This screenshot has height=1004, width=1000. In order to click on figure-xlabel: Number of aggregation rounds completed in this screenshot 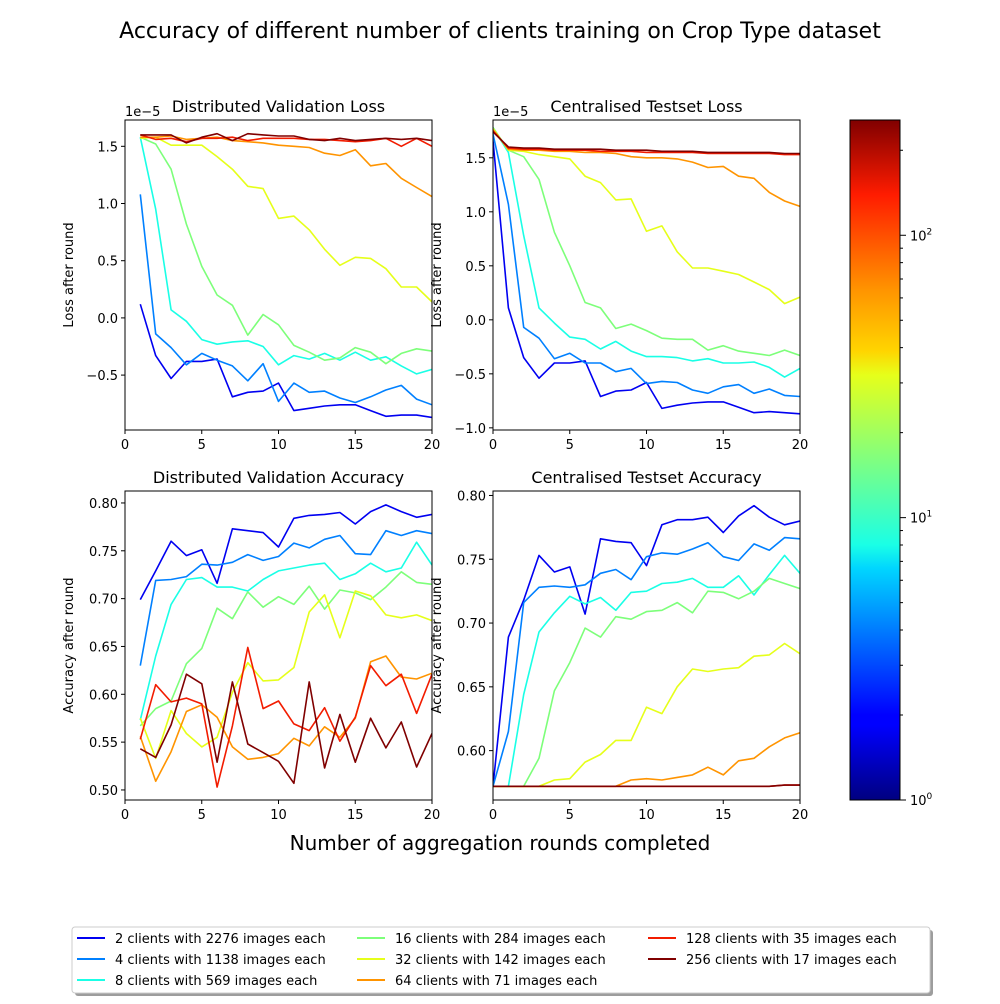, I will do `click(500, 843)`.